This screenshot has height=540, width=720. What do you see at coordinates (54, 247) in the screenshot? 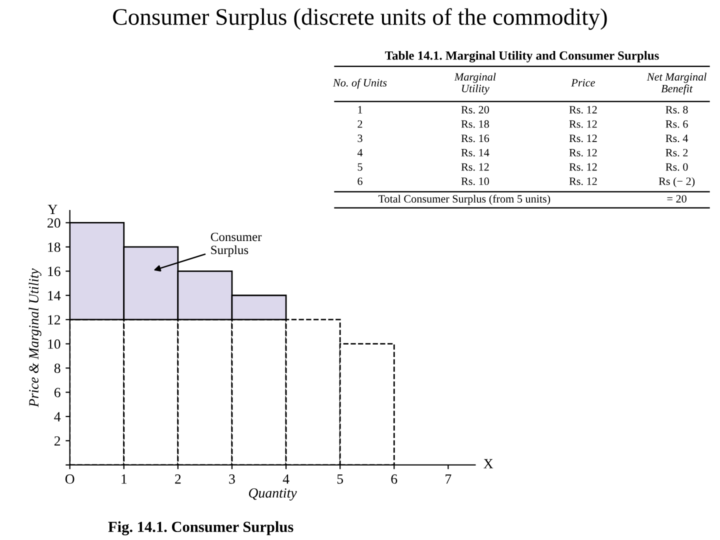
I see `y-tick-label: 18` at bounding box center [54, 247].